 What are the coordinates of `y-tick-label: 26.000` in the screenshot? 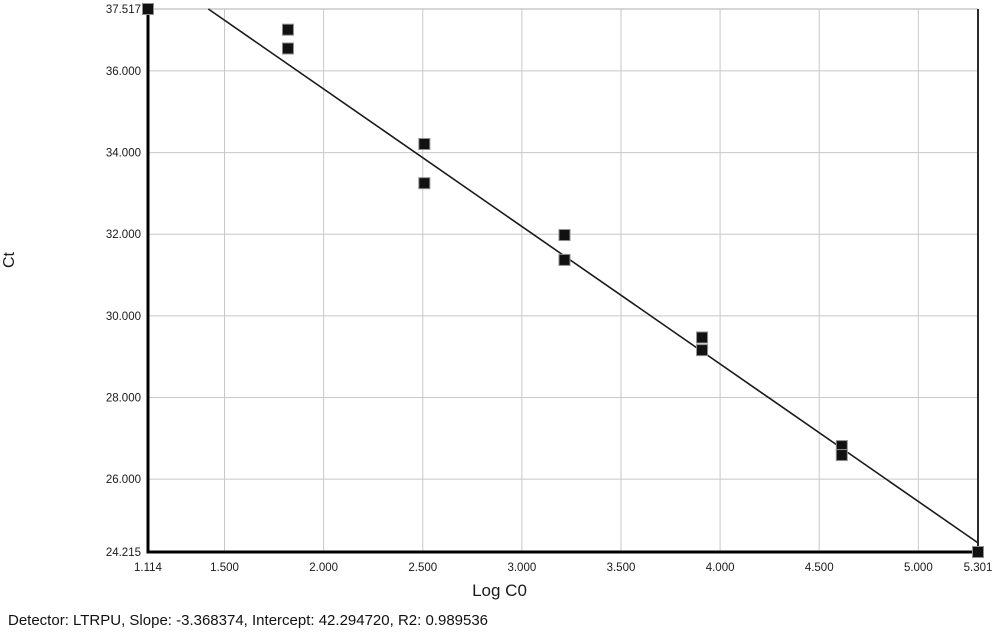 It's located at (123, 480).